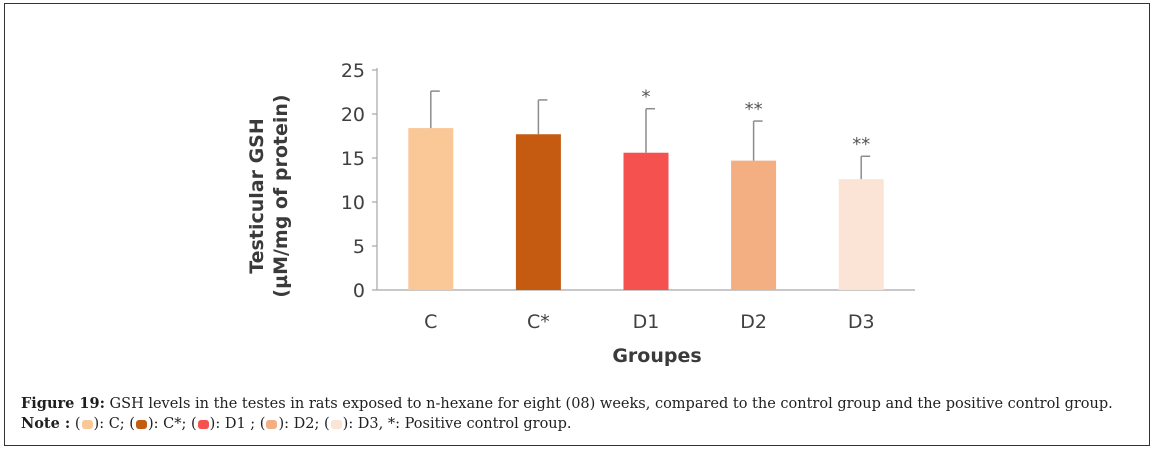  I want to click on x-tick-label-D2: D2, so click(753, 322).